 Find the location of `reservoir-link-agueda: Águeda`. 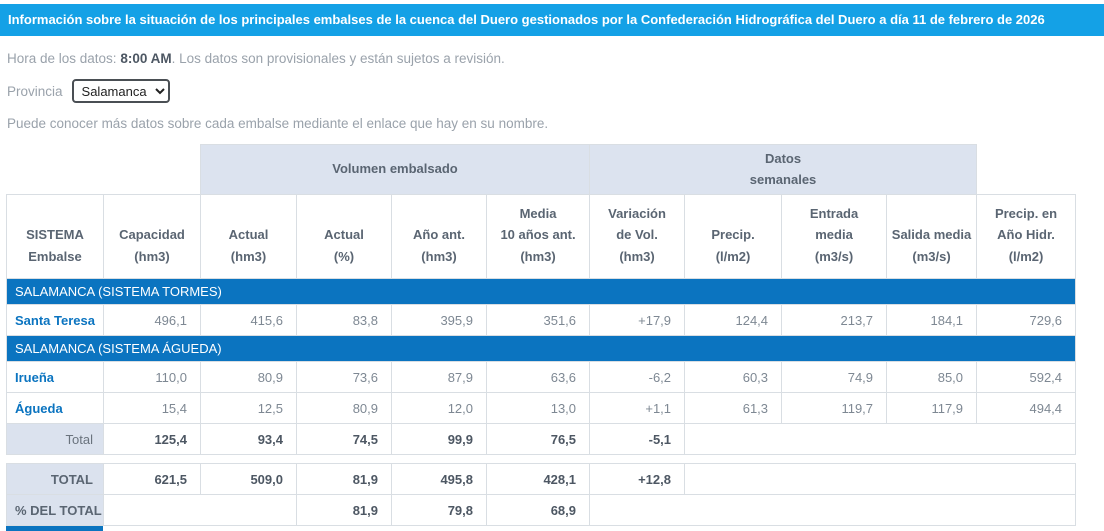

reservoir-link-agueda: Águeda is located at coordinates (39, 408).